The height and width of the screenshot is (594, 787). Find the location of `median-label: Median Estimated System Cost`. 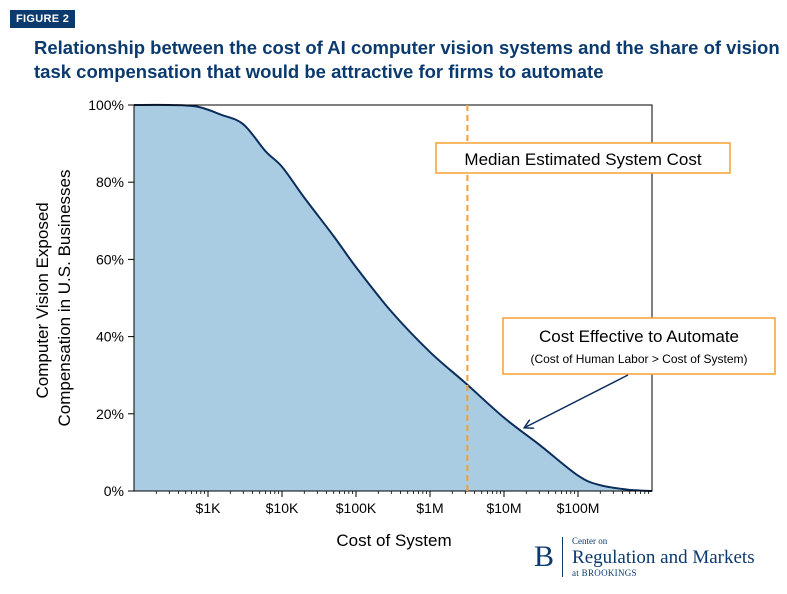

median-label: Median Estimated System Cost is located at coordinates (582, 159).